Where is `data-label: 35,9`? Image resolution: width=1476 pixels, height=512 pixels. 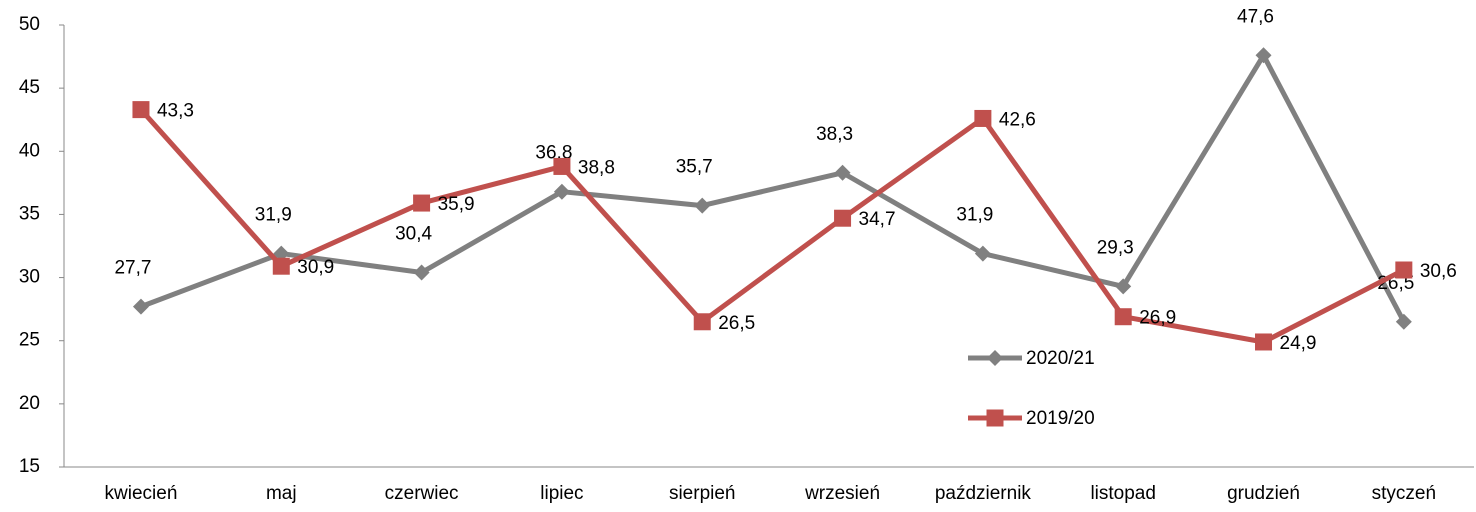
data-label: 35,9 is located at coordinates (456, 204).